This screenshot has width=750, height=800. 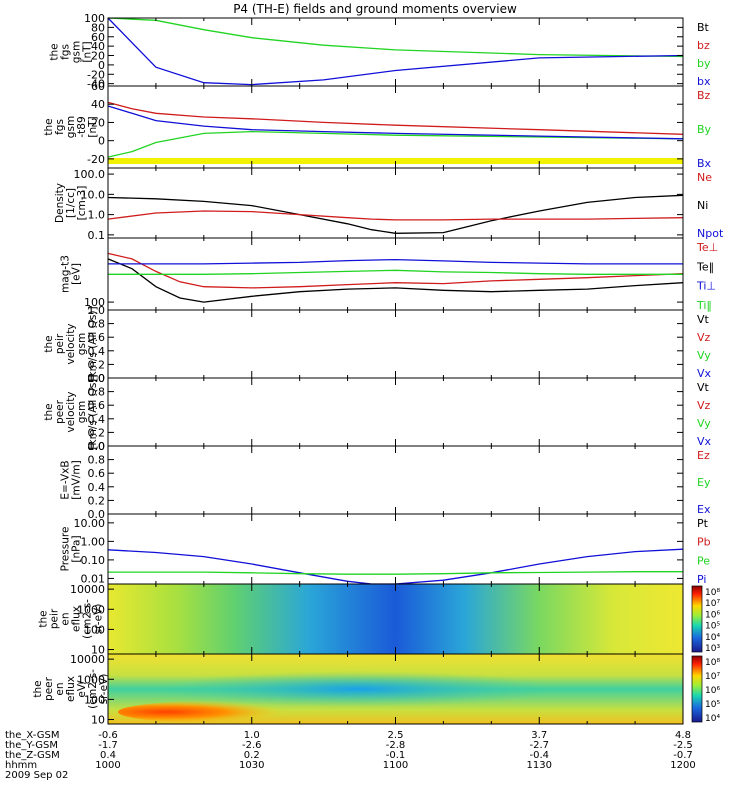 What do you see at coordinates (252, 755) in the screenshot?
I see `ephemeris-value: 0.2` at bounding box center [252, 755].